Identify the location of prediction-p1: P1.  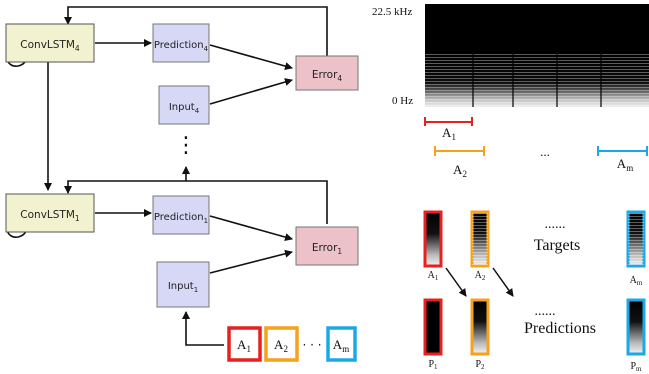
(433, 334).